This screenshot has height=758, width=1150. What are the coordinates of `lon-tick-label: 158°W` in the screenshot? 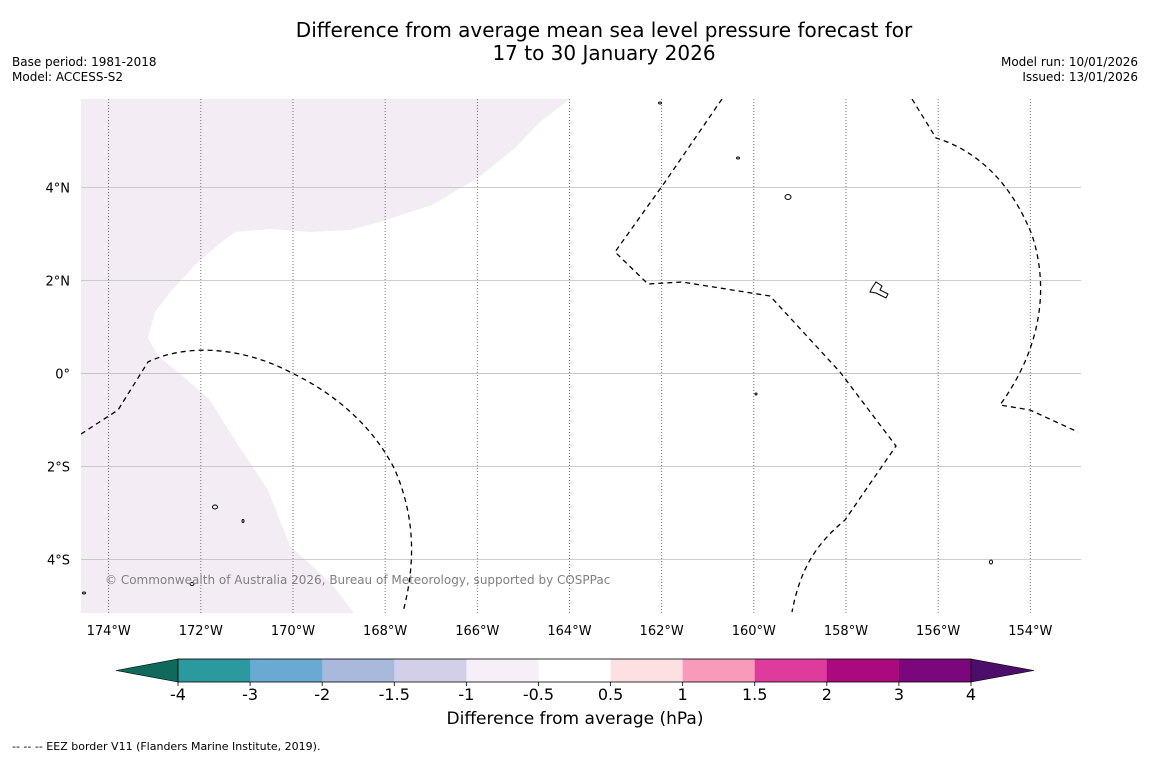 It's located at (846, 631).